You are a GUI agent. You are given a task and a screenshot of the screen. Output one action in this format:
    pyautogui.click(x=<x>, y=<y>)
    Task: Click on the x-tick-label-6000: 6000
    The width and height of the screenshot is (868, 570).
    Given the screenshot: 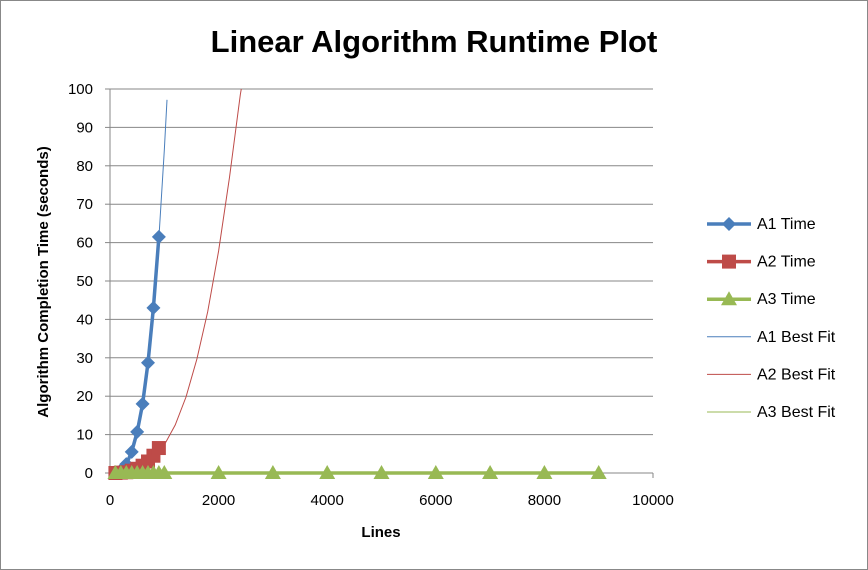 What is the action you would take?
    pyautogui.click(x=435, y=500)
    